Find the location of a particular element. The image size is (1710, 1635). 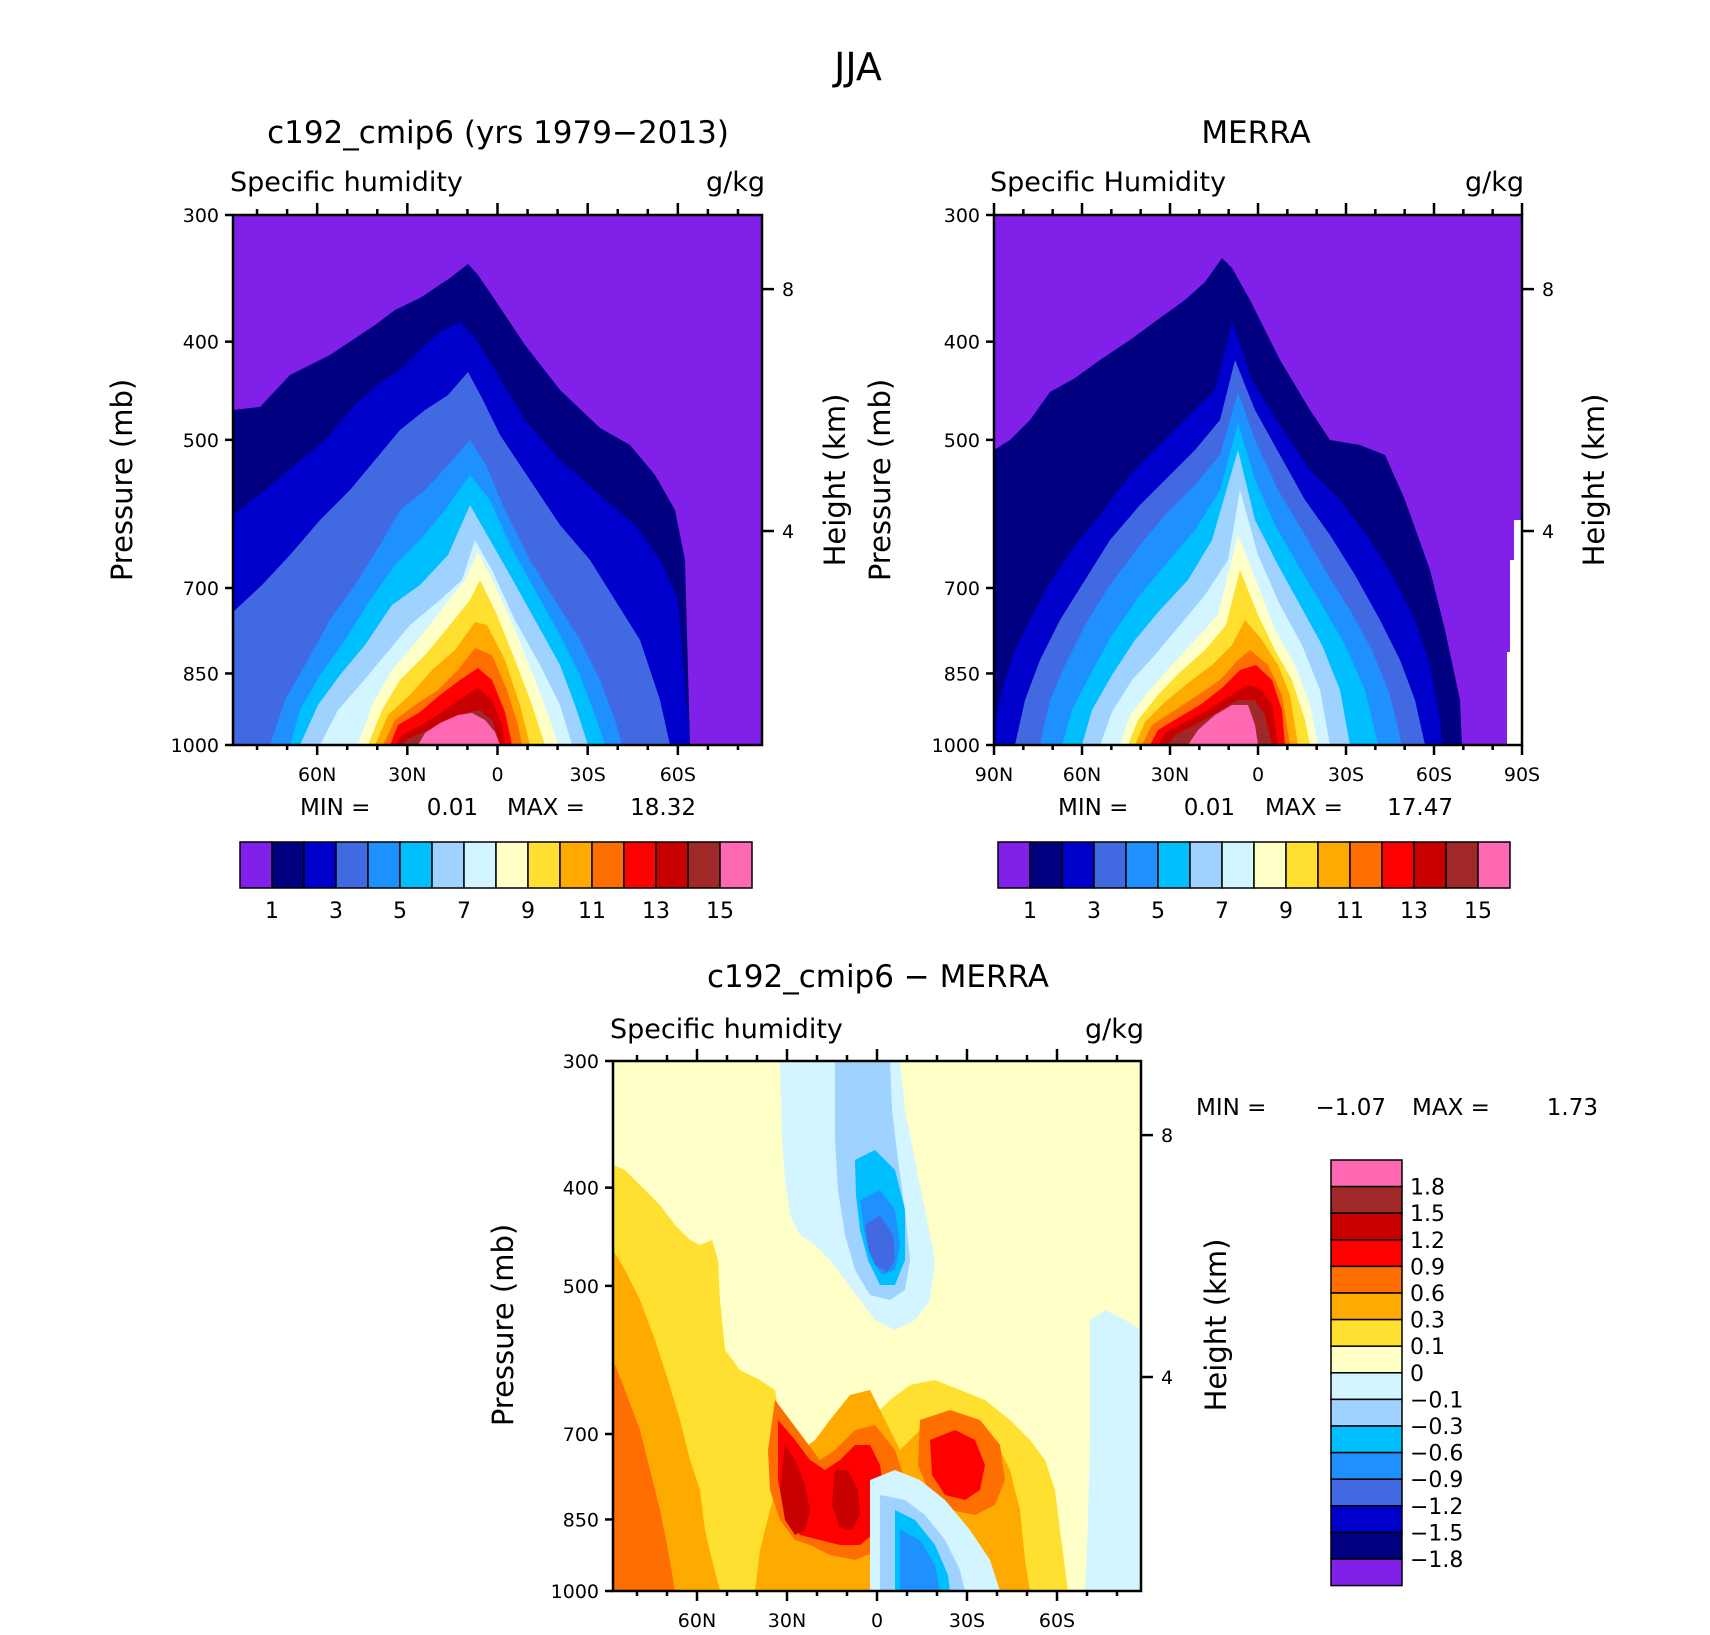

panel-title: c192_cmip6 (yrs 1979−2013) is located at coordinates (498, 133).